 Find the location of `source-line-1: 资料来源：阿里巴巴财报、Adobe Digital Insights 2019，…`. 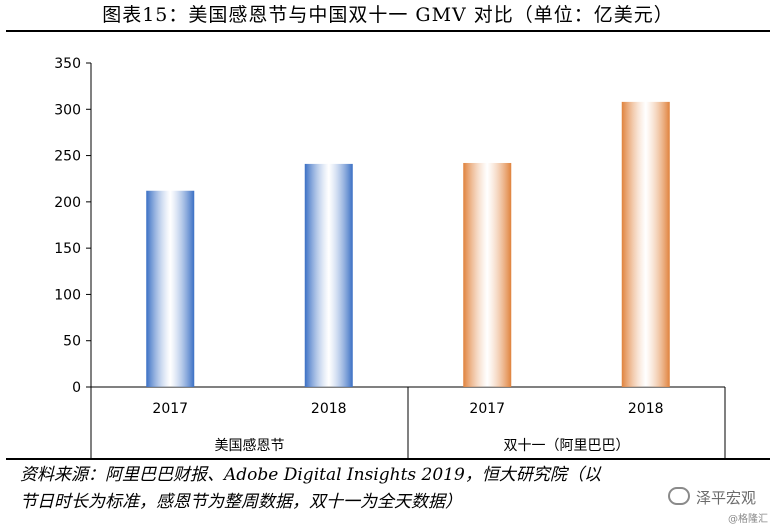

source-line-1: 资料来源：阿里巴巴财报、Adobe Digital Insights 2019，… is located at coordinates (310, 475).